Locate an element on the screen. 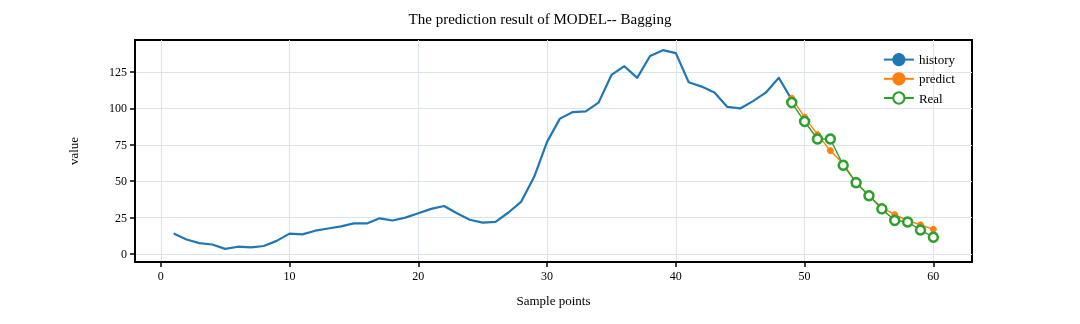 The height and width of the screenshot is (324, 1080). y-tick-label: 0 is located at coordinates (124, 253).